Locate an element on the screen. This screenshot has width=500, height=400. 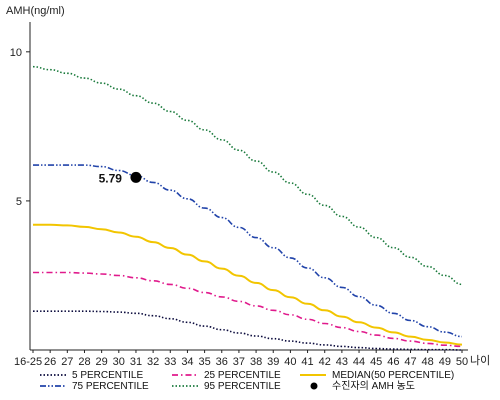
x-tick-label: 27 is located at coordinates (67, 362).